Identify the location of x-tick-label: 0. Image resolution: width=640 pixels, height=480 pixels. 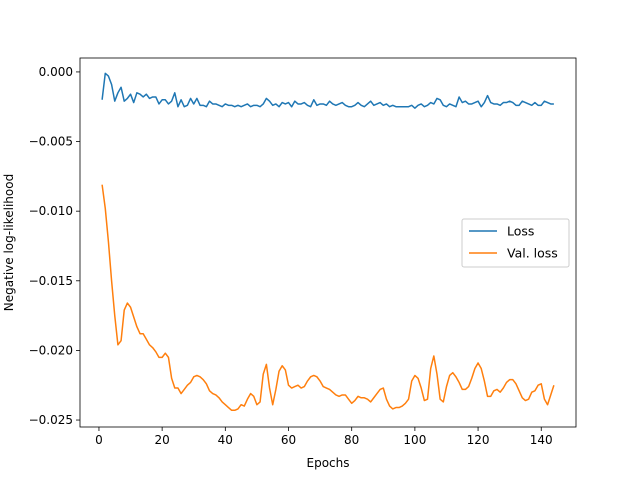
(99, 440).